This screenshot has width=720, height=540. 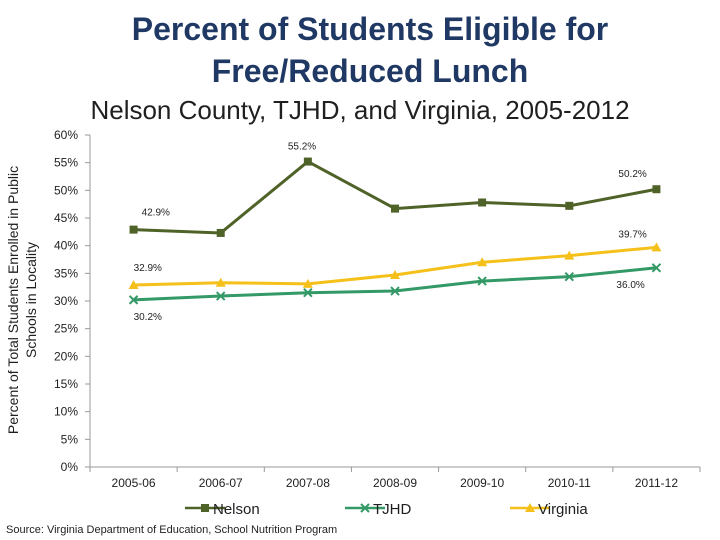 What do you see at coordinates (630, 285) in the screenshot?
I see `data-label-tjhd: 36.0%` at bounding box center [630, 285].